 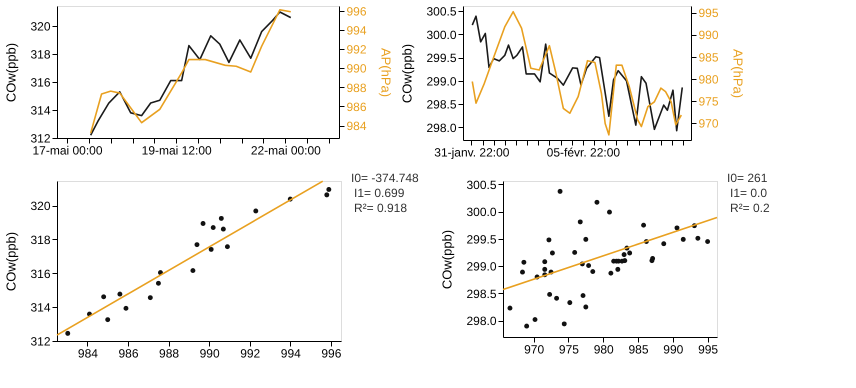 I want to click on y2-tick-label: 970, so click(x=708, y=123).